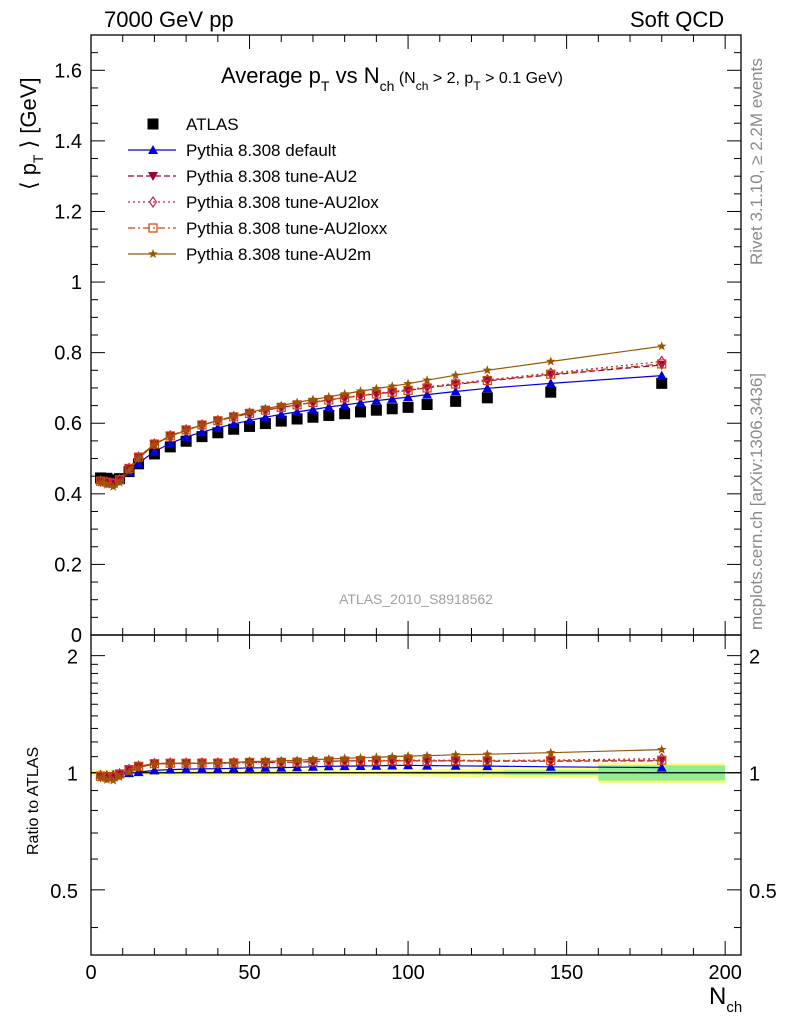  What do you see at coordinates (278, 254) in the screenshot?
I see `legend-label: Pythia 8.308 tune-AU2m` at bounding box center [278, 254].